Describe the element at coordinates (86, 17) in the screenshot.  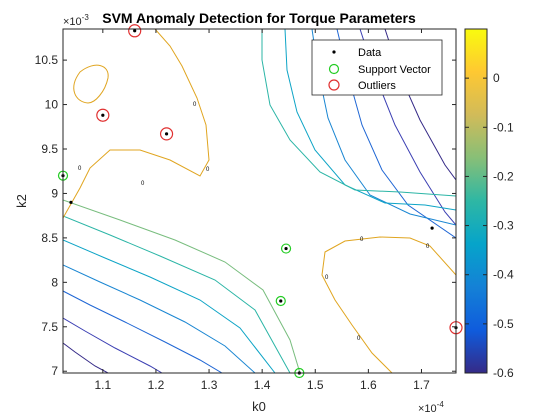
I see `y-exponent-power: -3` at that location.